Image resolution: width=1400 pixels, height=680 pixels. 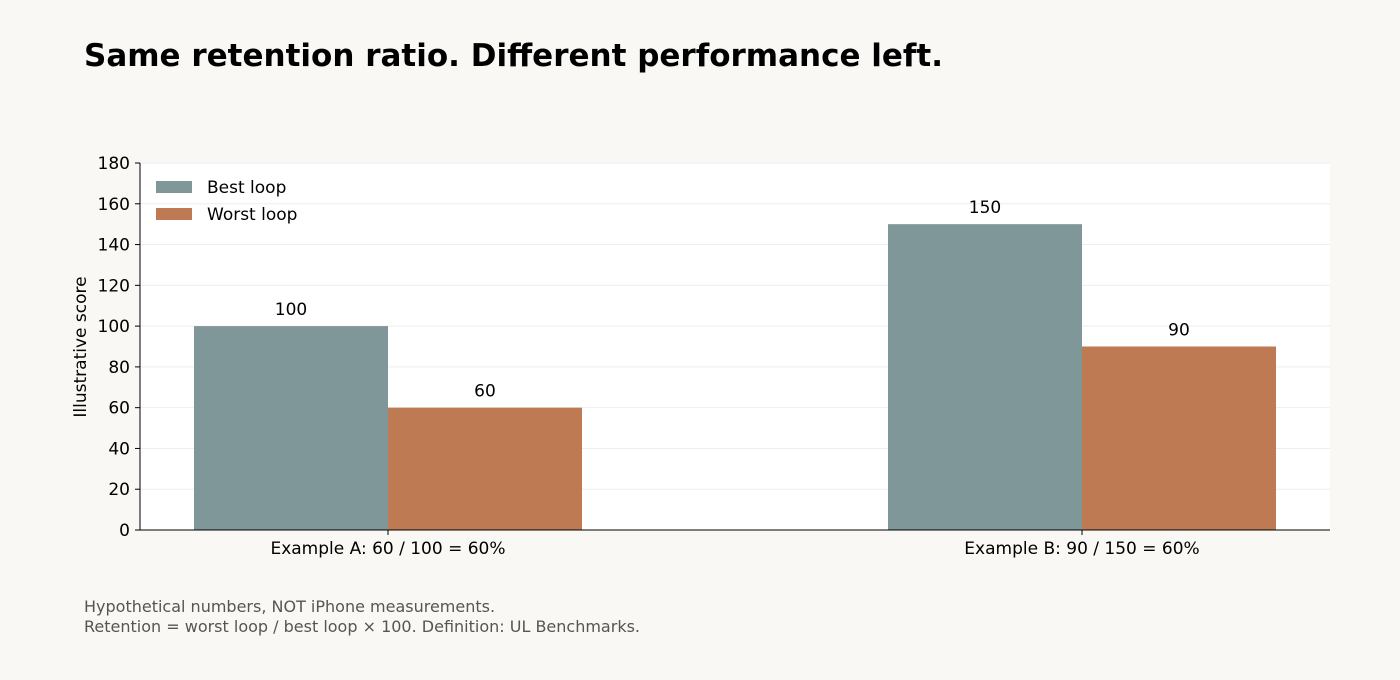 I want to click on bar-value-label: 100, so click(x=291, y=310).